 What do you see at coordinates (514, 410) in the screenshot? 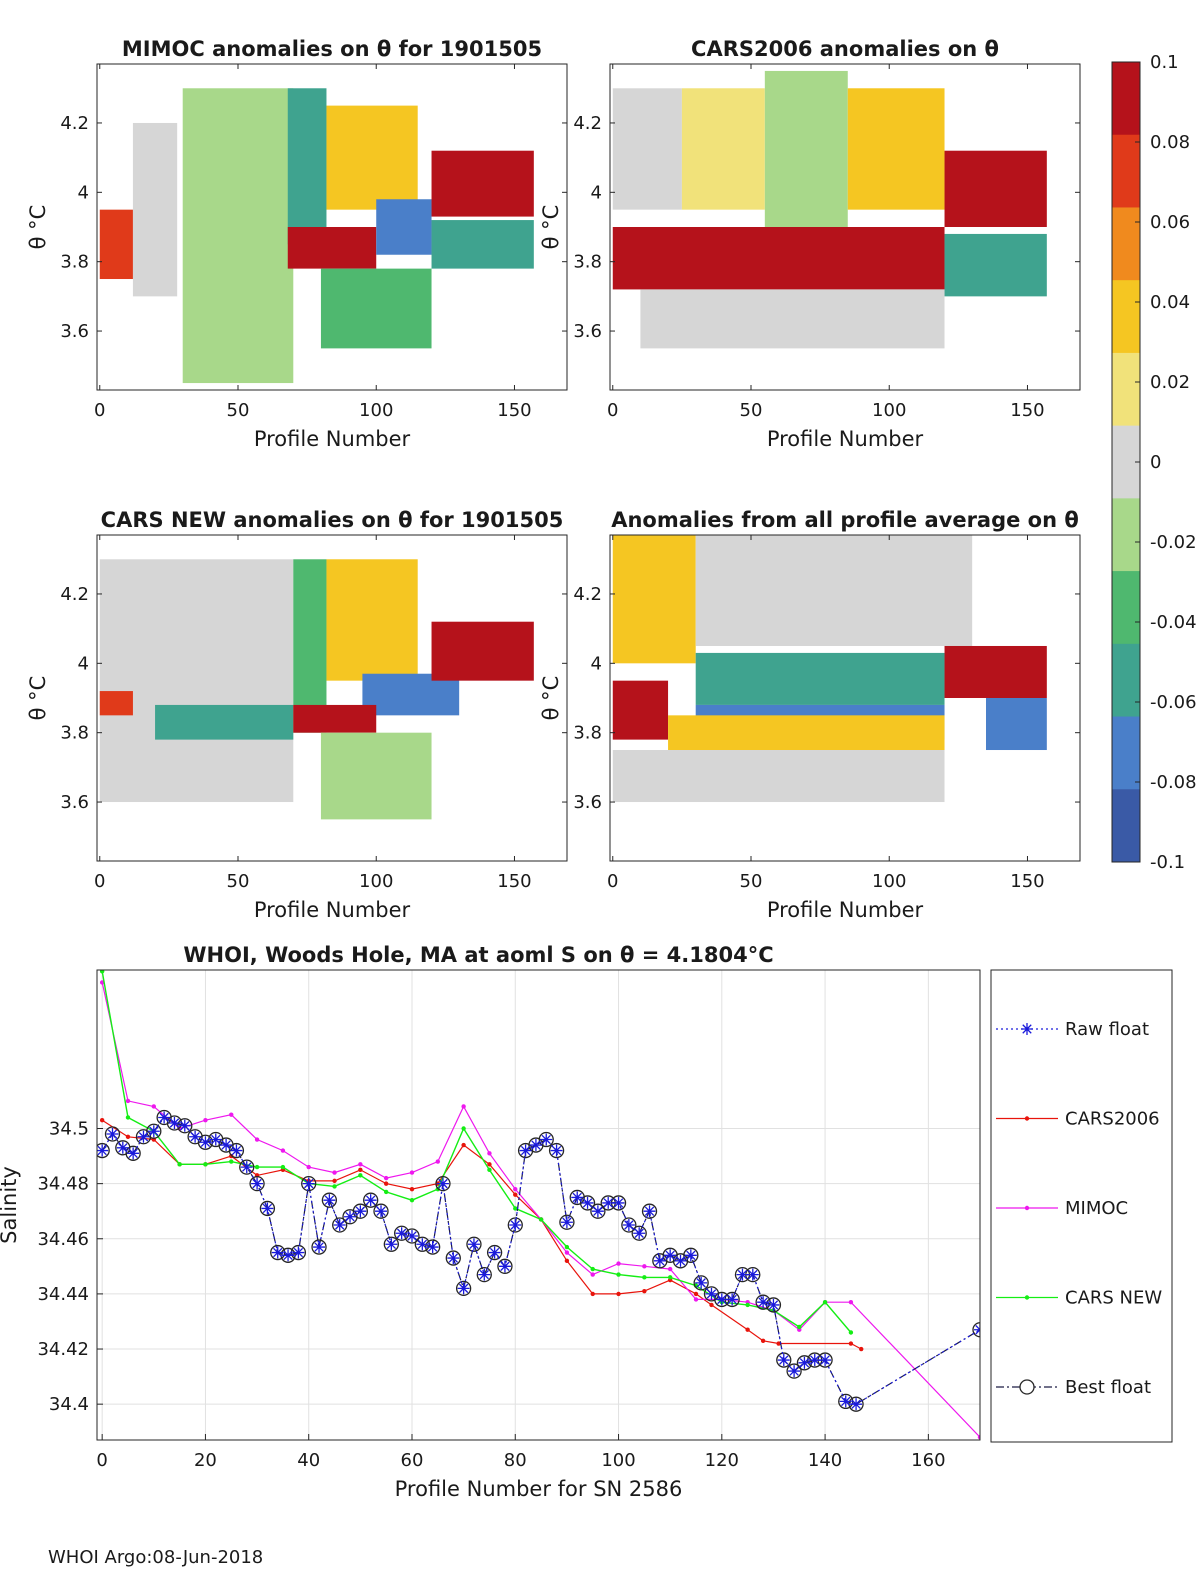
I see `x-tick-label: 150` at bounding box center [514, 410].